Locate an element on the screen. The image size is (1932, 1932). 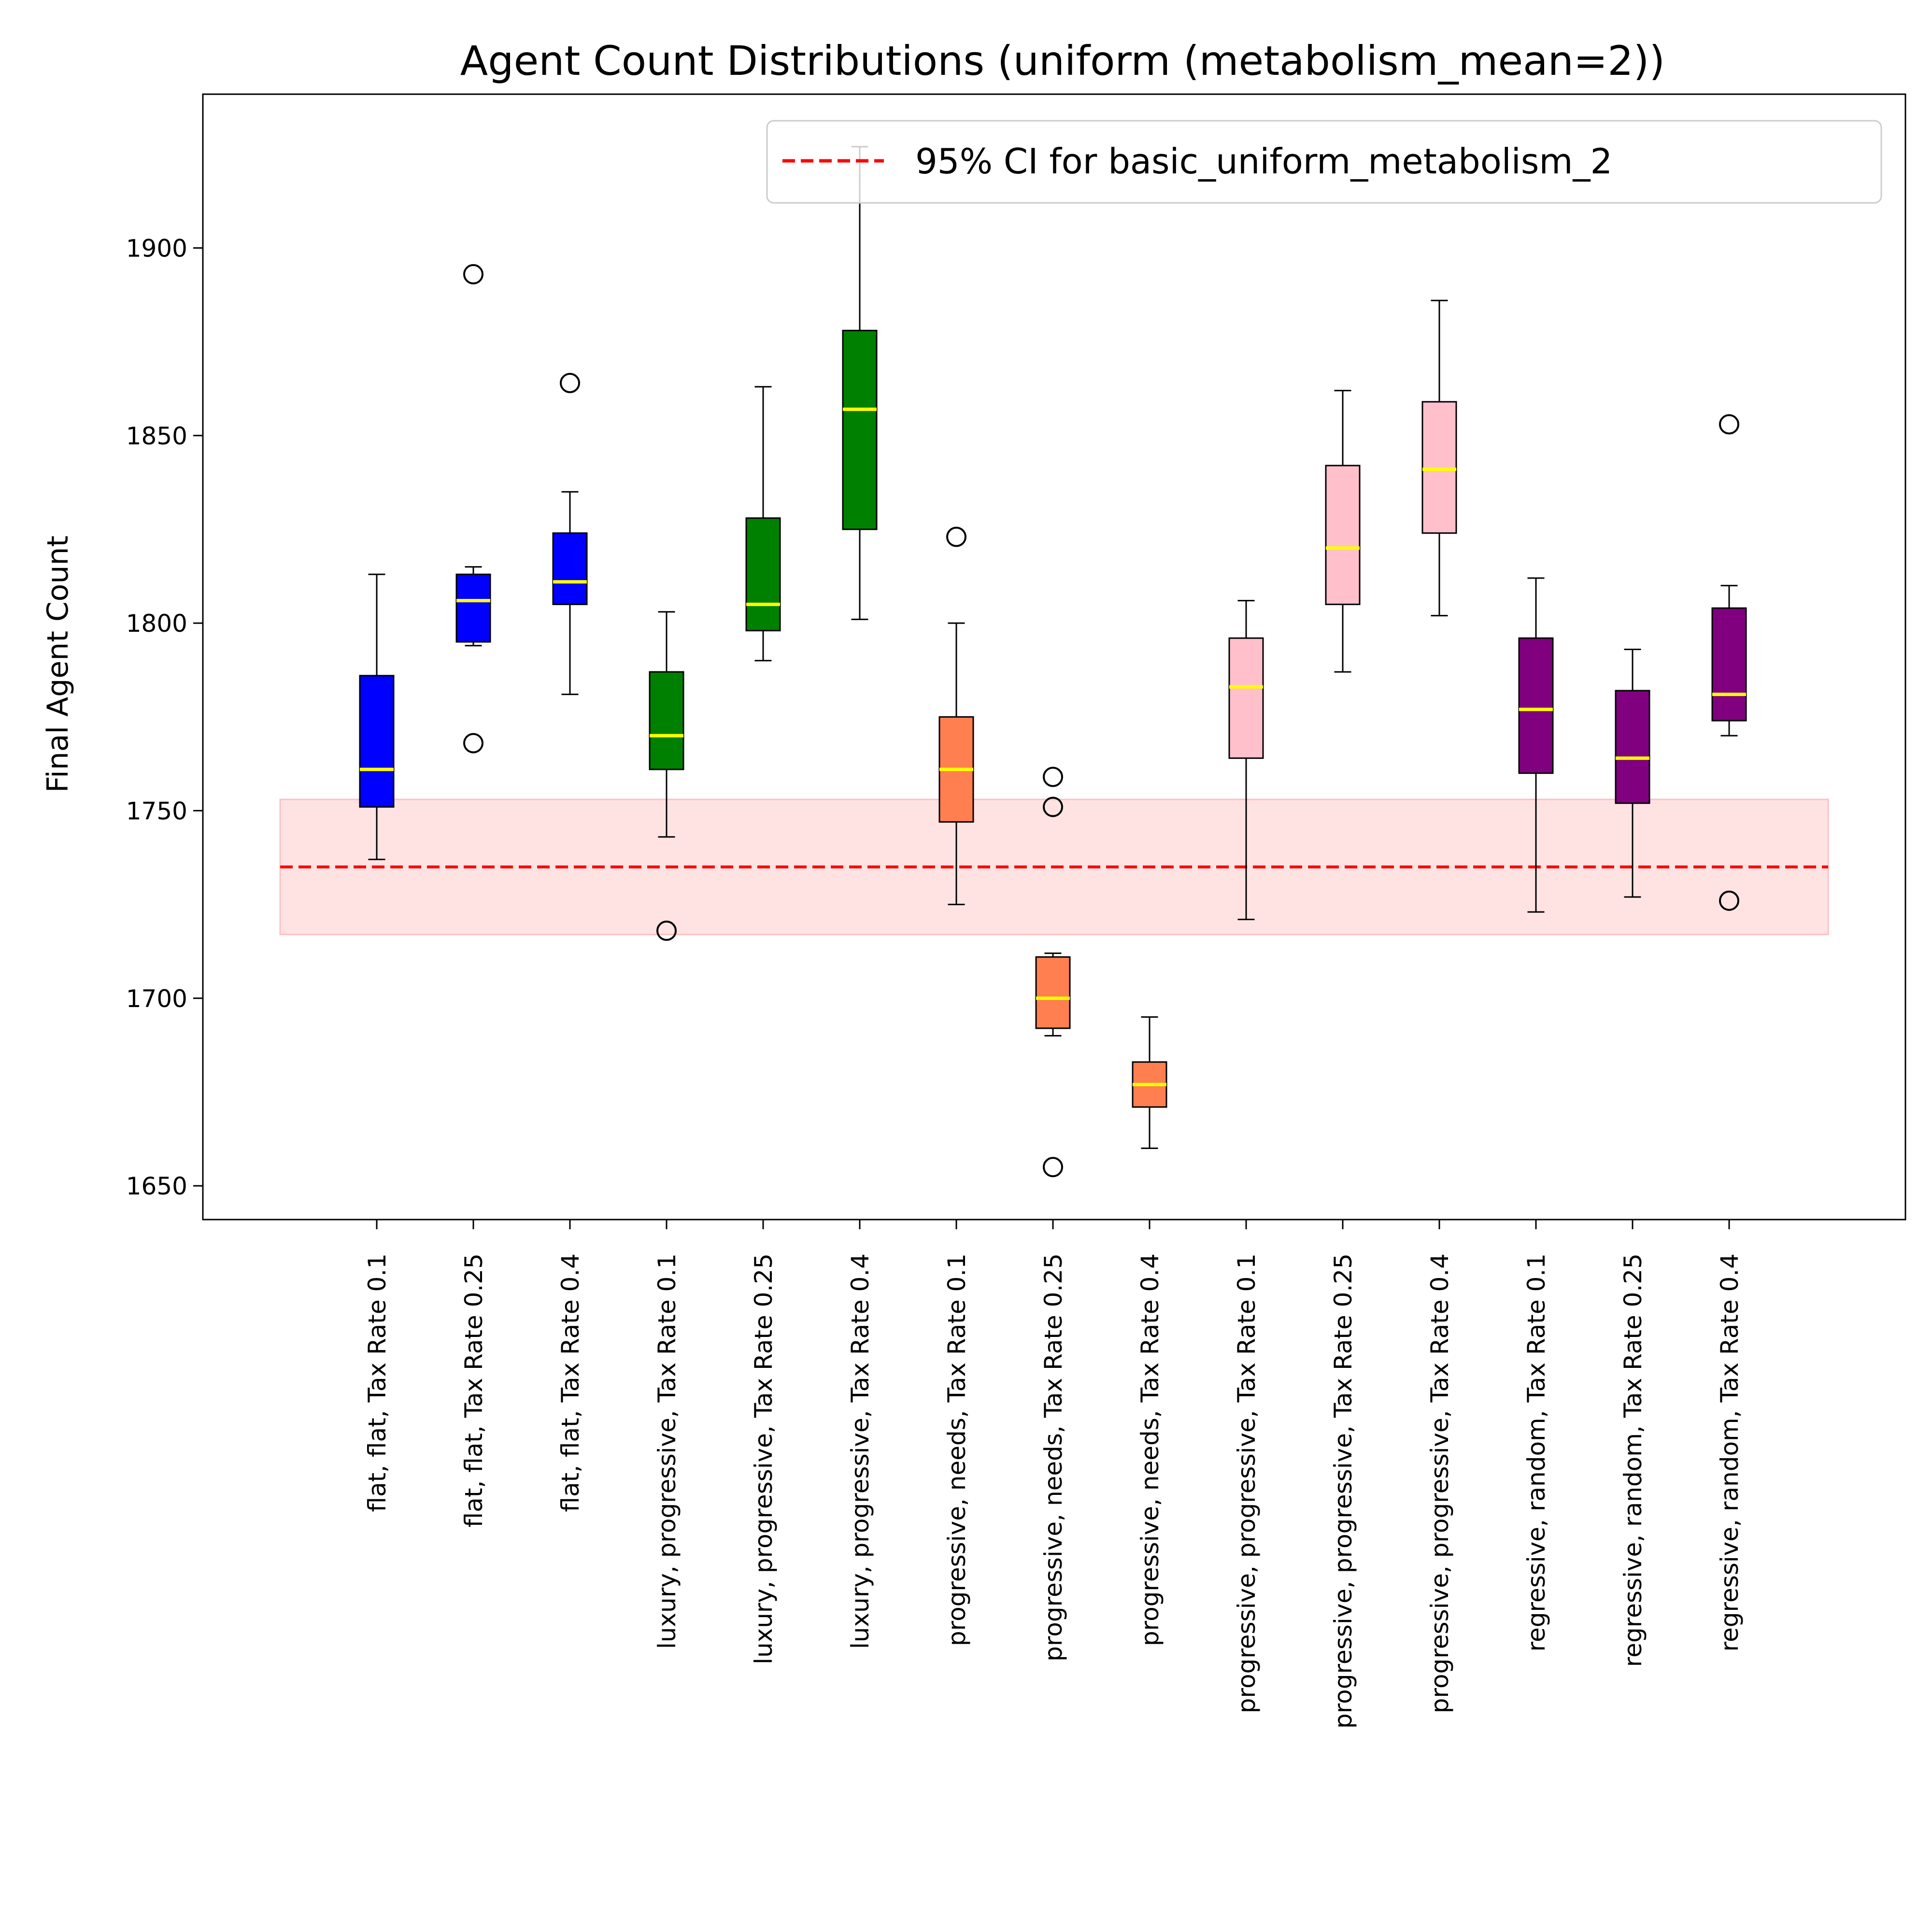
y-tick-label: 1800 is located at coordinates (156, 624).